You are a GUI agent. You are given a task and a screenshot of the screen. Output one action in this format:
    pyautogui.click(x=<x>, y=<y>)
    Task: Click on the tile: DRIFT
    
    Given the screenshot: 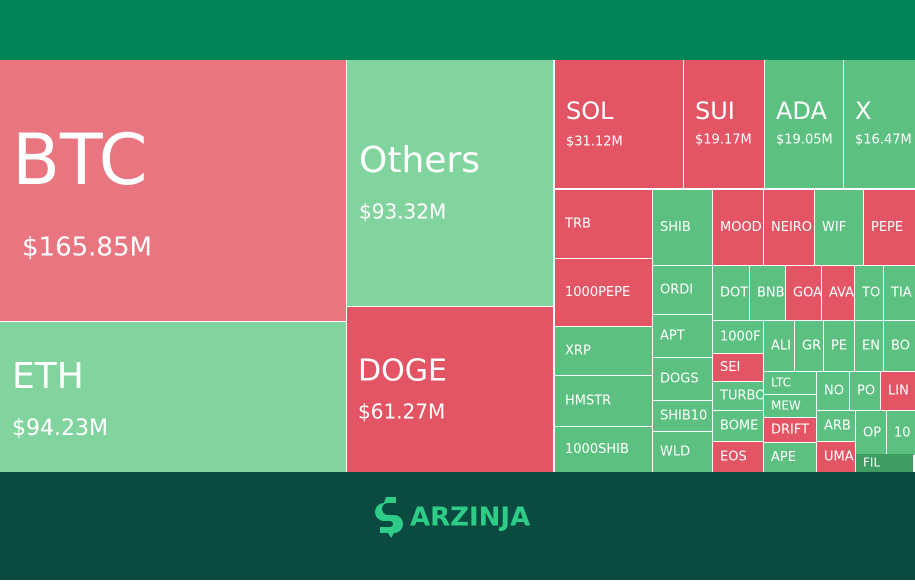 What is the action you would take?
    pyautogui.click(x=790, y=430)
    